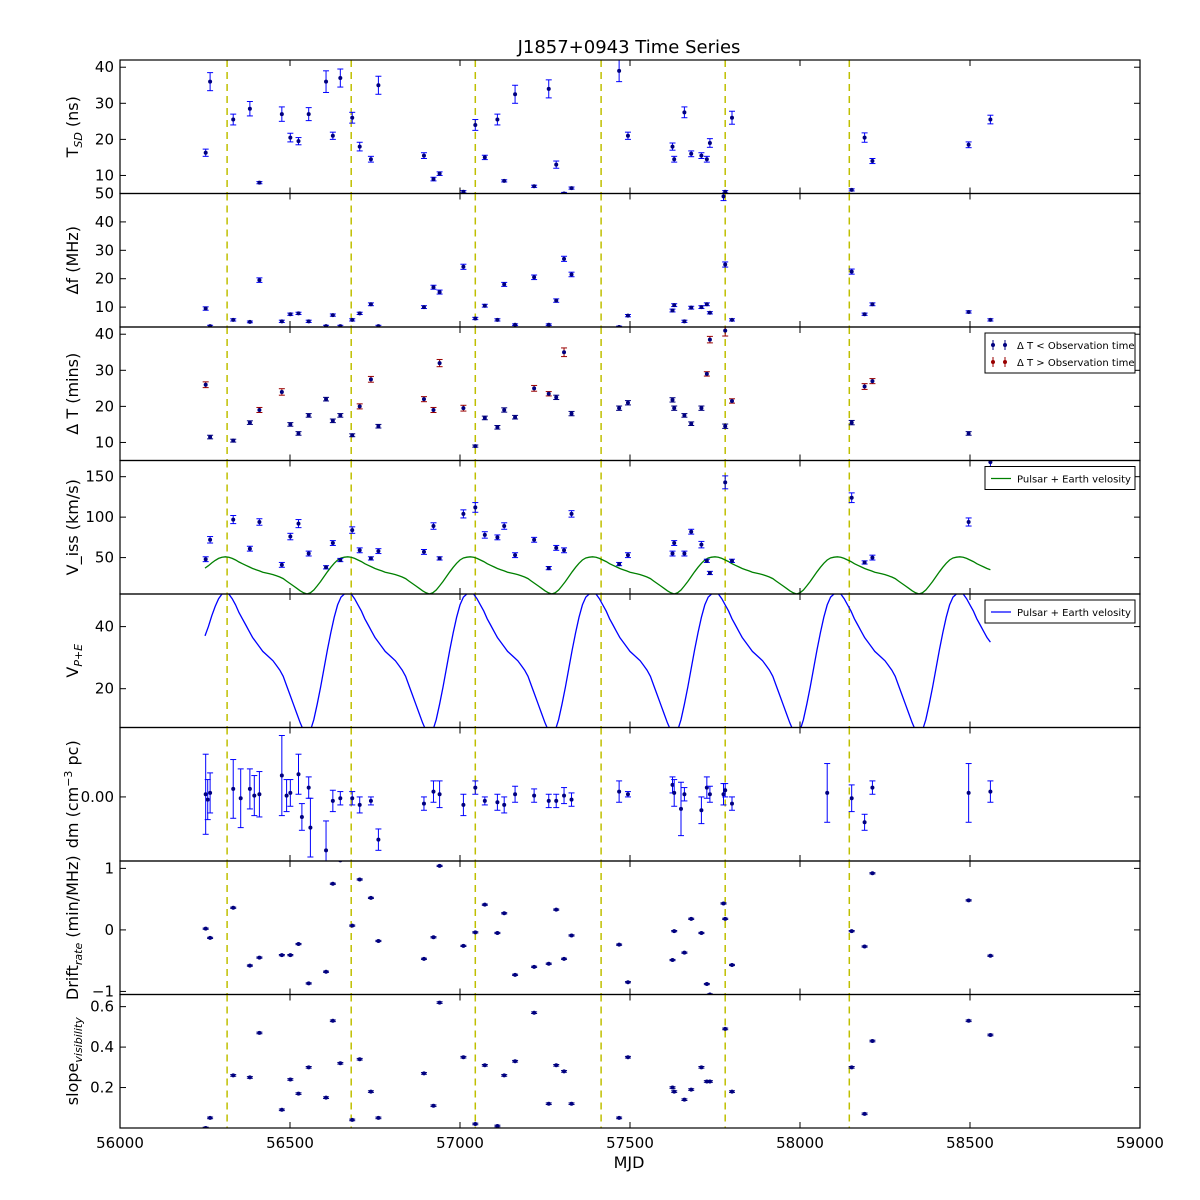 The width and height of the screenshot is (1200, 1200). I want to click on y-tick-label: 100, so click(99, 517).